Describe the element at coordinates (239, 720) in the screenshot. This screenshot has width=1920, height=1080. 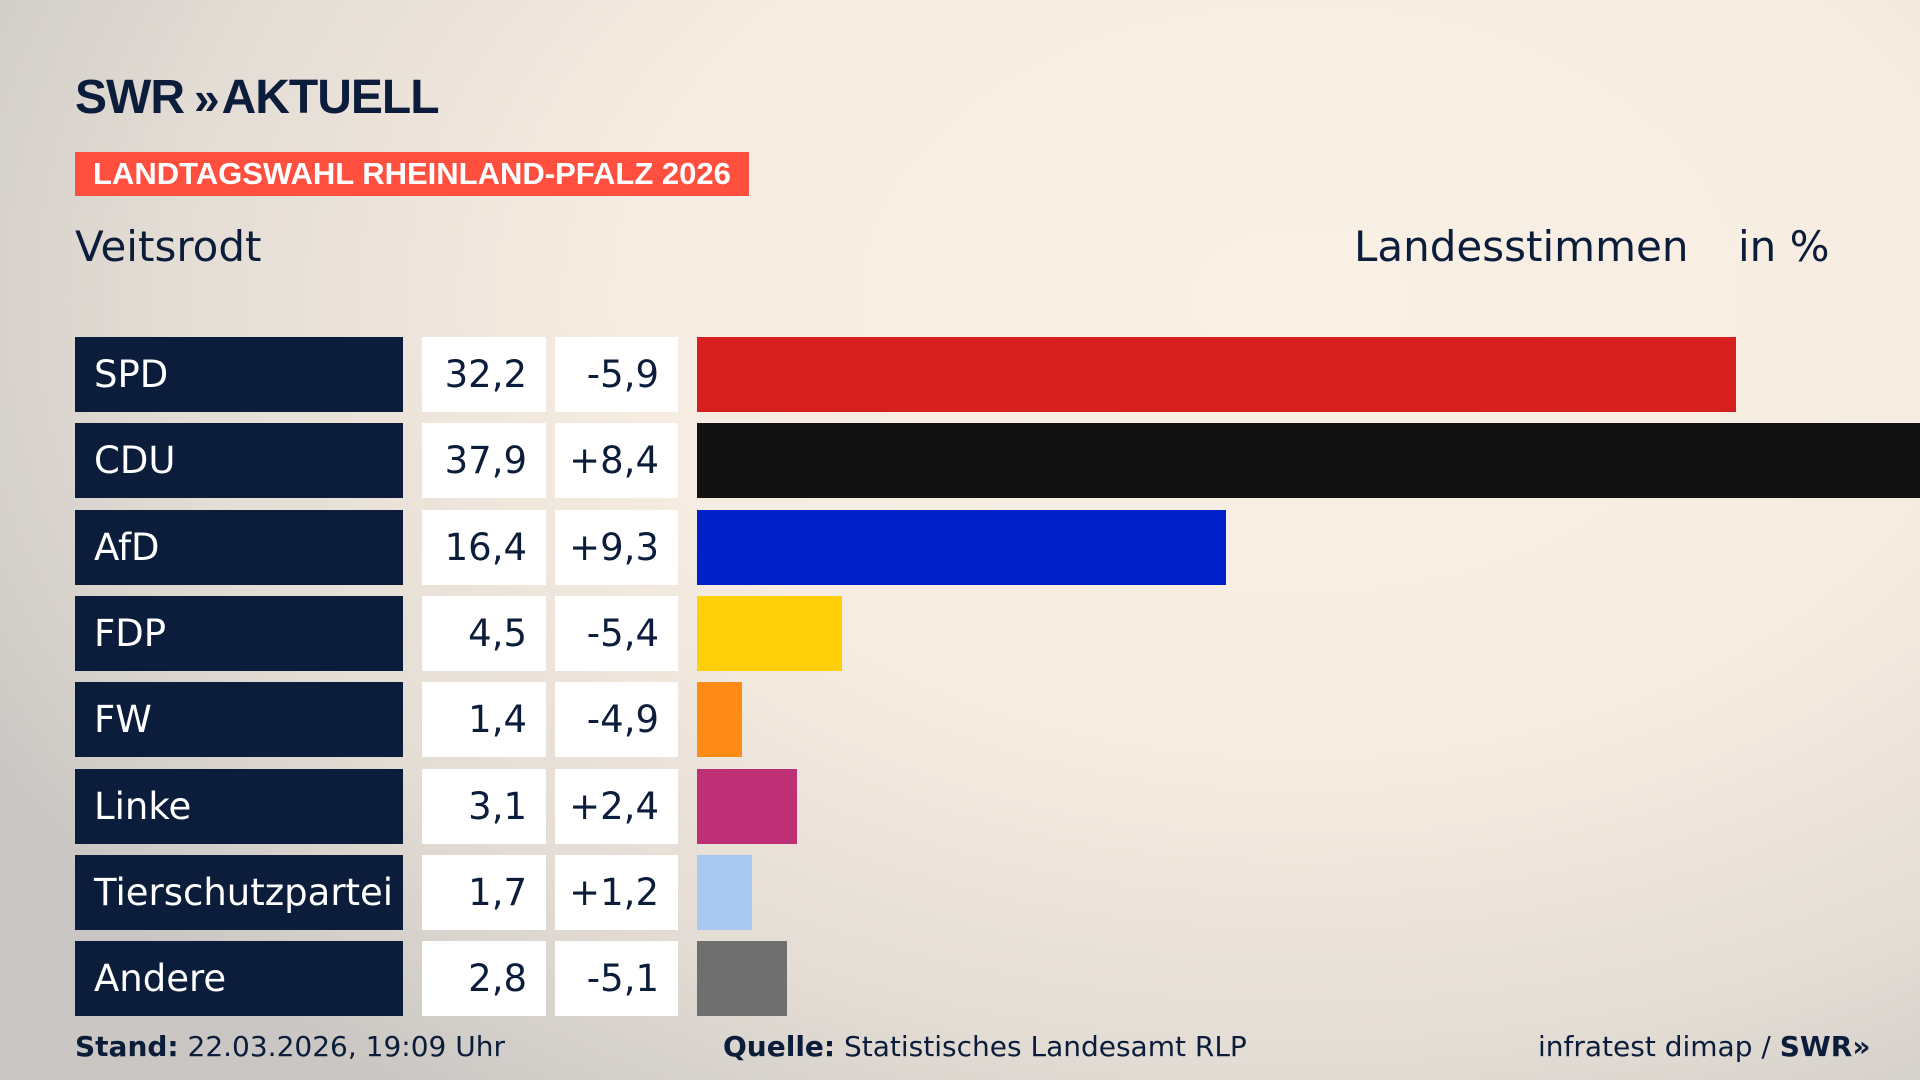
I see `party-label: FW` at that location.